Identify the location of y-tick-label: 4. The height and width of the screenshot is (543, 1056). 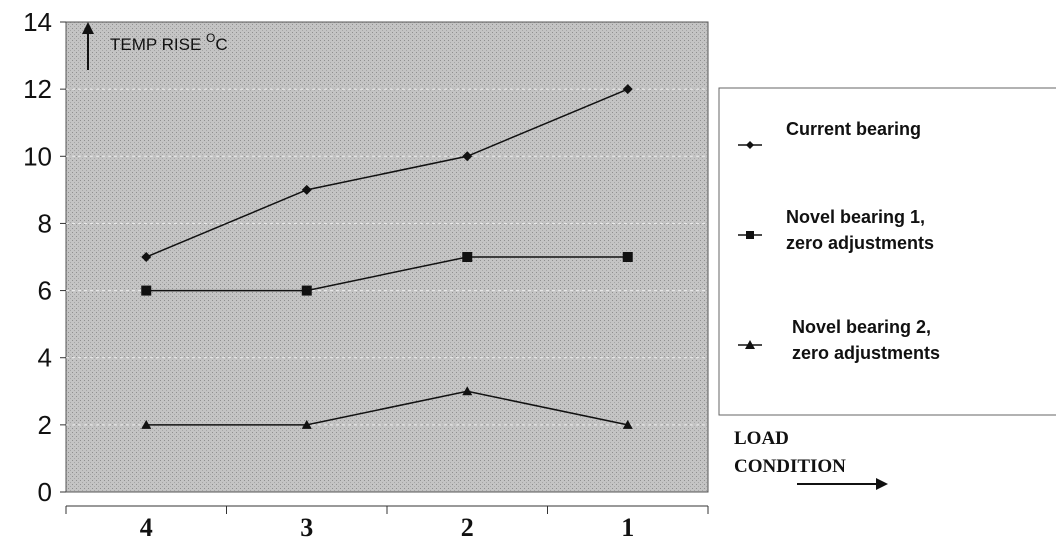
(45, 358).